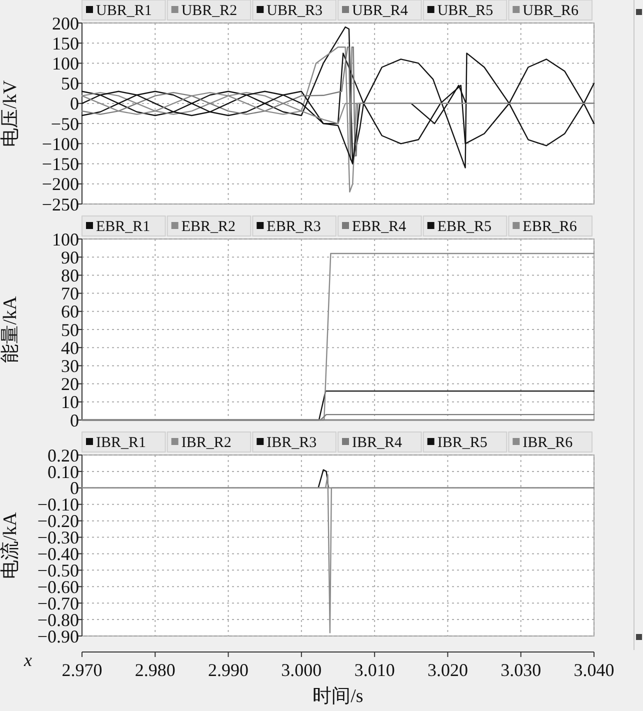 Image resolution: width=643 pixels, height=711 pixels. Describe the element at coordinates (10, 329) in the screenshot. I see `y-axis-title: 能量/kA` at that location.